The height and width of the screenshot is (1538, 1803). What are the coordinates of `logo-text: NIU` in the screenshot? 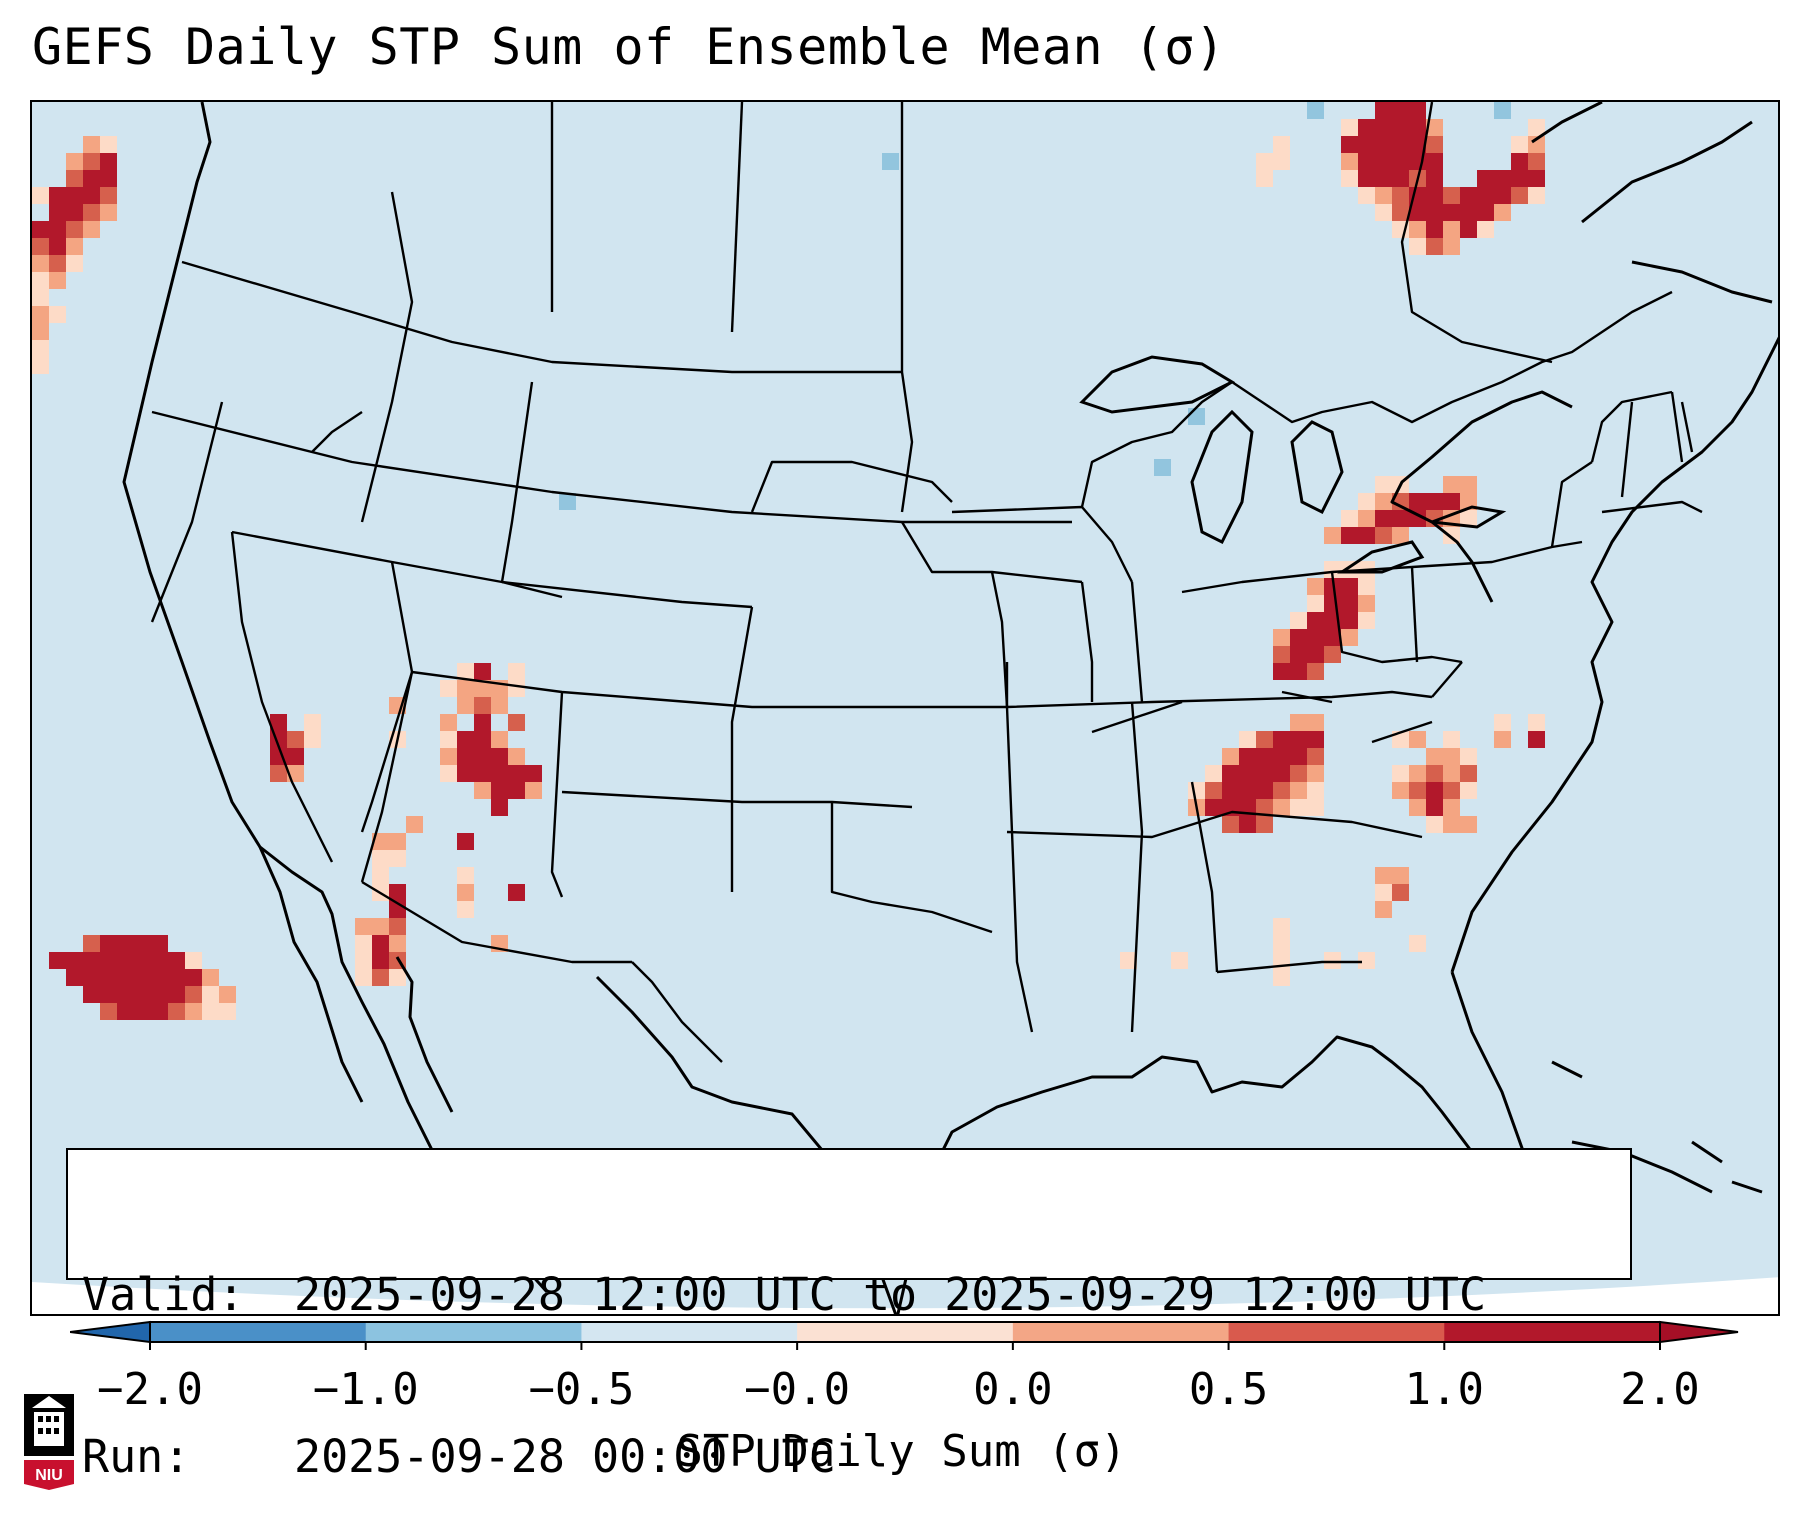 It's located at (49, 1475).